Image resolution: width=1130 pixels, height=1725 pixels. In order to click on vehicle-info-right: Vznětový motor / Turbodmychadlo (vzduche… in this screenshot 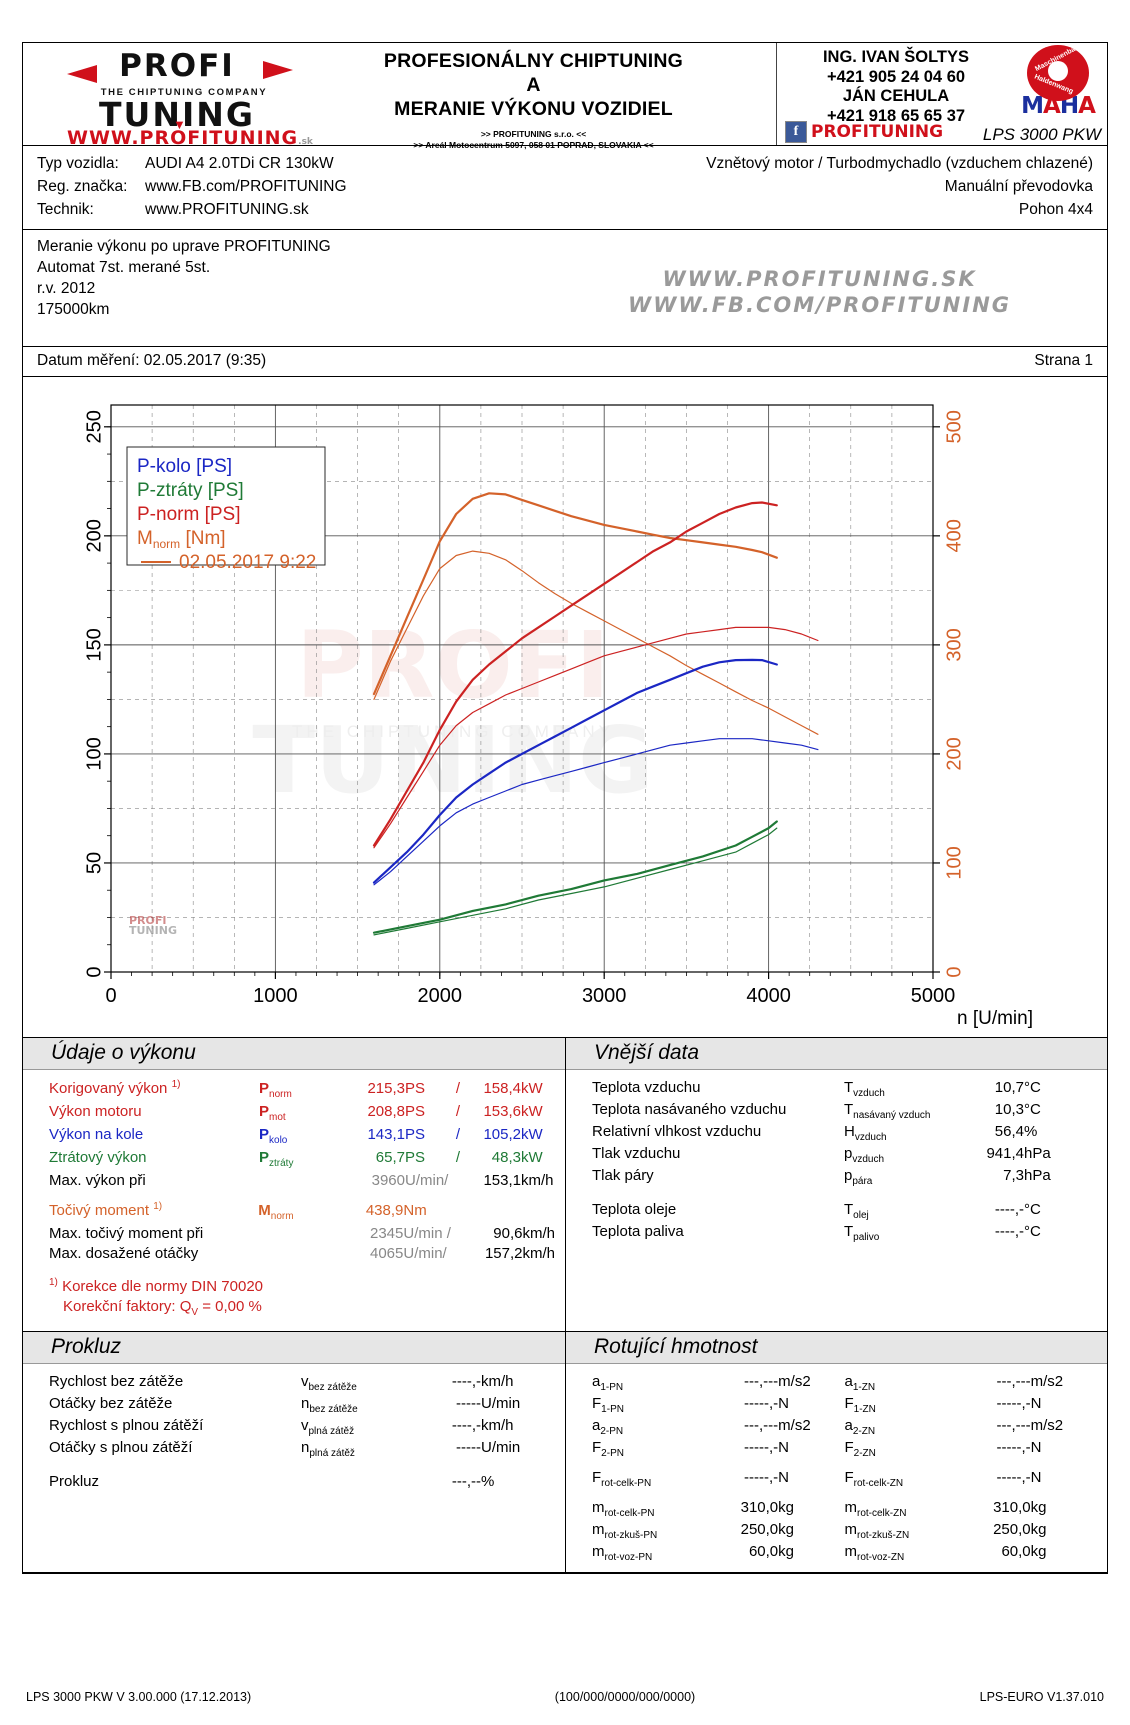, I will do `click(820, 186)`.